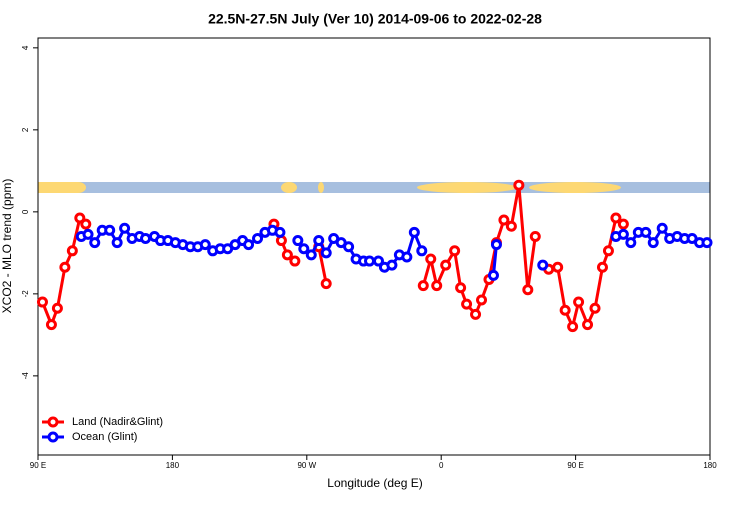  What do you see at coordinates (374, 483) in the screenshot?
I see `x-axis-label: Longitude (deg E)` at bounding box center [374, 483].